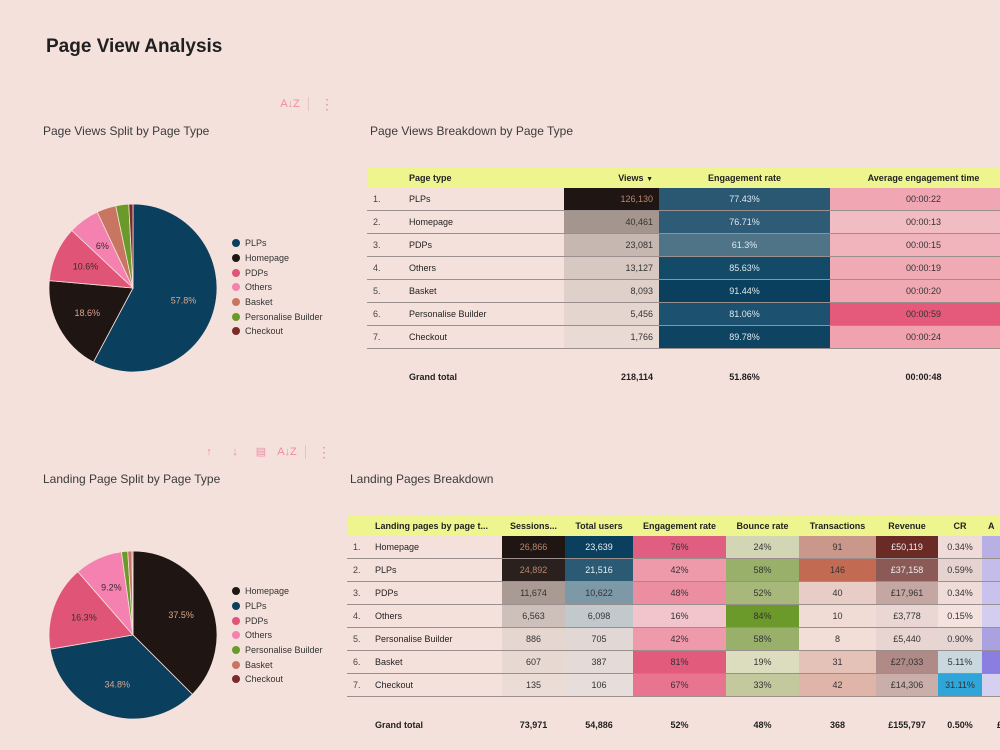 The height and width of the screenshot is (750, 1000). I want to click on cell-avg-engagement-time: 00:00:20, so click(915, 291).